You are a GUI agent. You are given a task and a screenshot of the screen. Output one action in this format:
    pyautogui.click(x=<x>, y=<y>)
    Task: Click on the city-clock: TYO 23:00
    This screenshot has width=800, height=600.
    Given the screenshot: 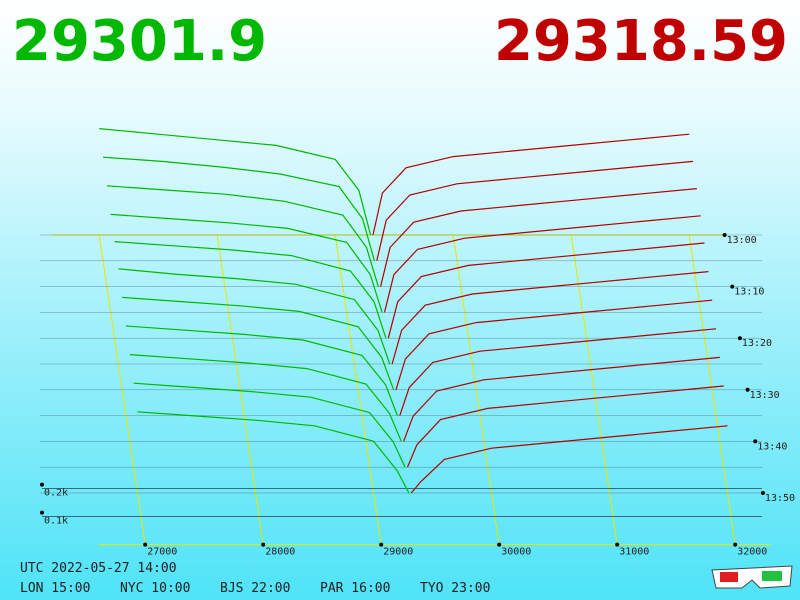 What is the action you would take?
    pyautogui.click(x=455, y=588)
    